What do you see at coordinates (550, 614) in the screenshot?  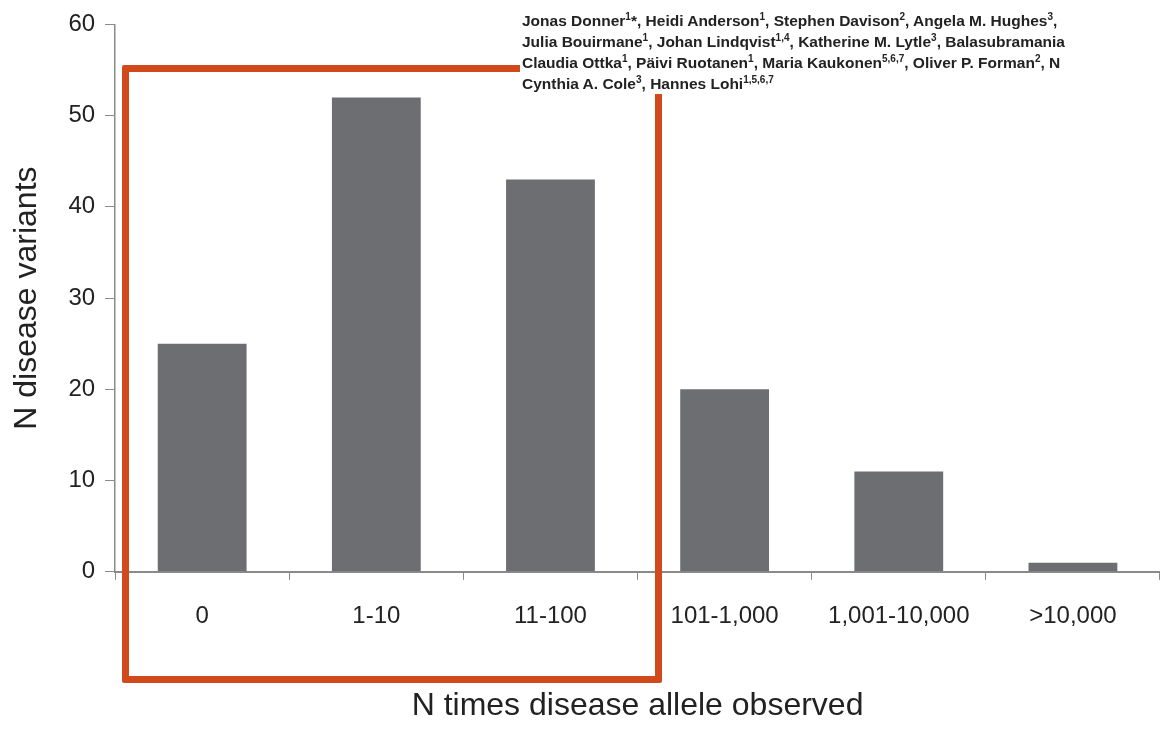 I see `x-tick-label: 11-100` at bounding box center [550, 614].